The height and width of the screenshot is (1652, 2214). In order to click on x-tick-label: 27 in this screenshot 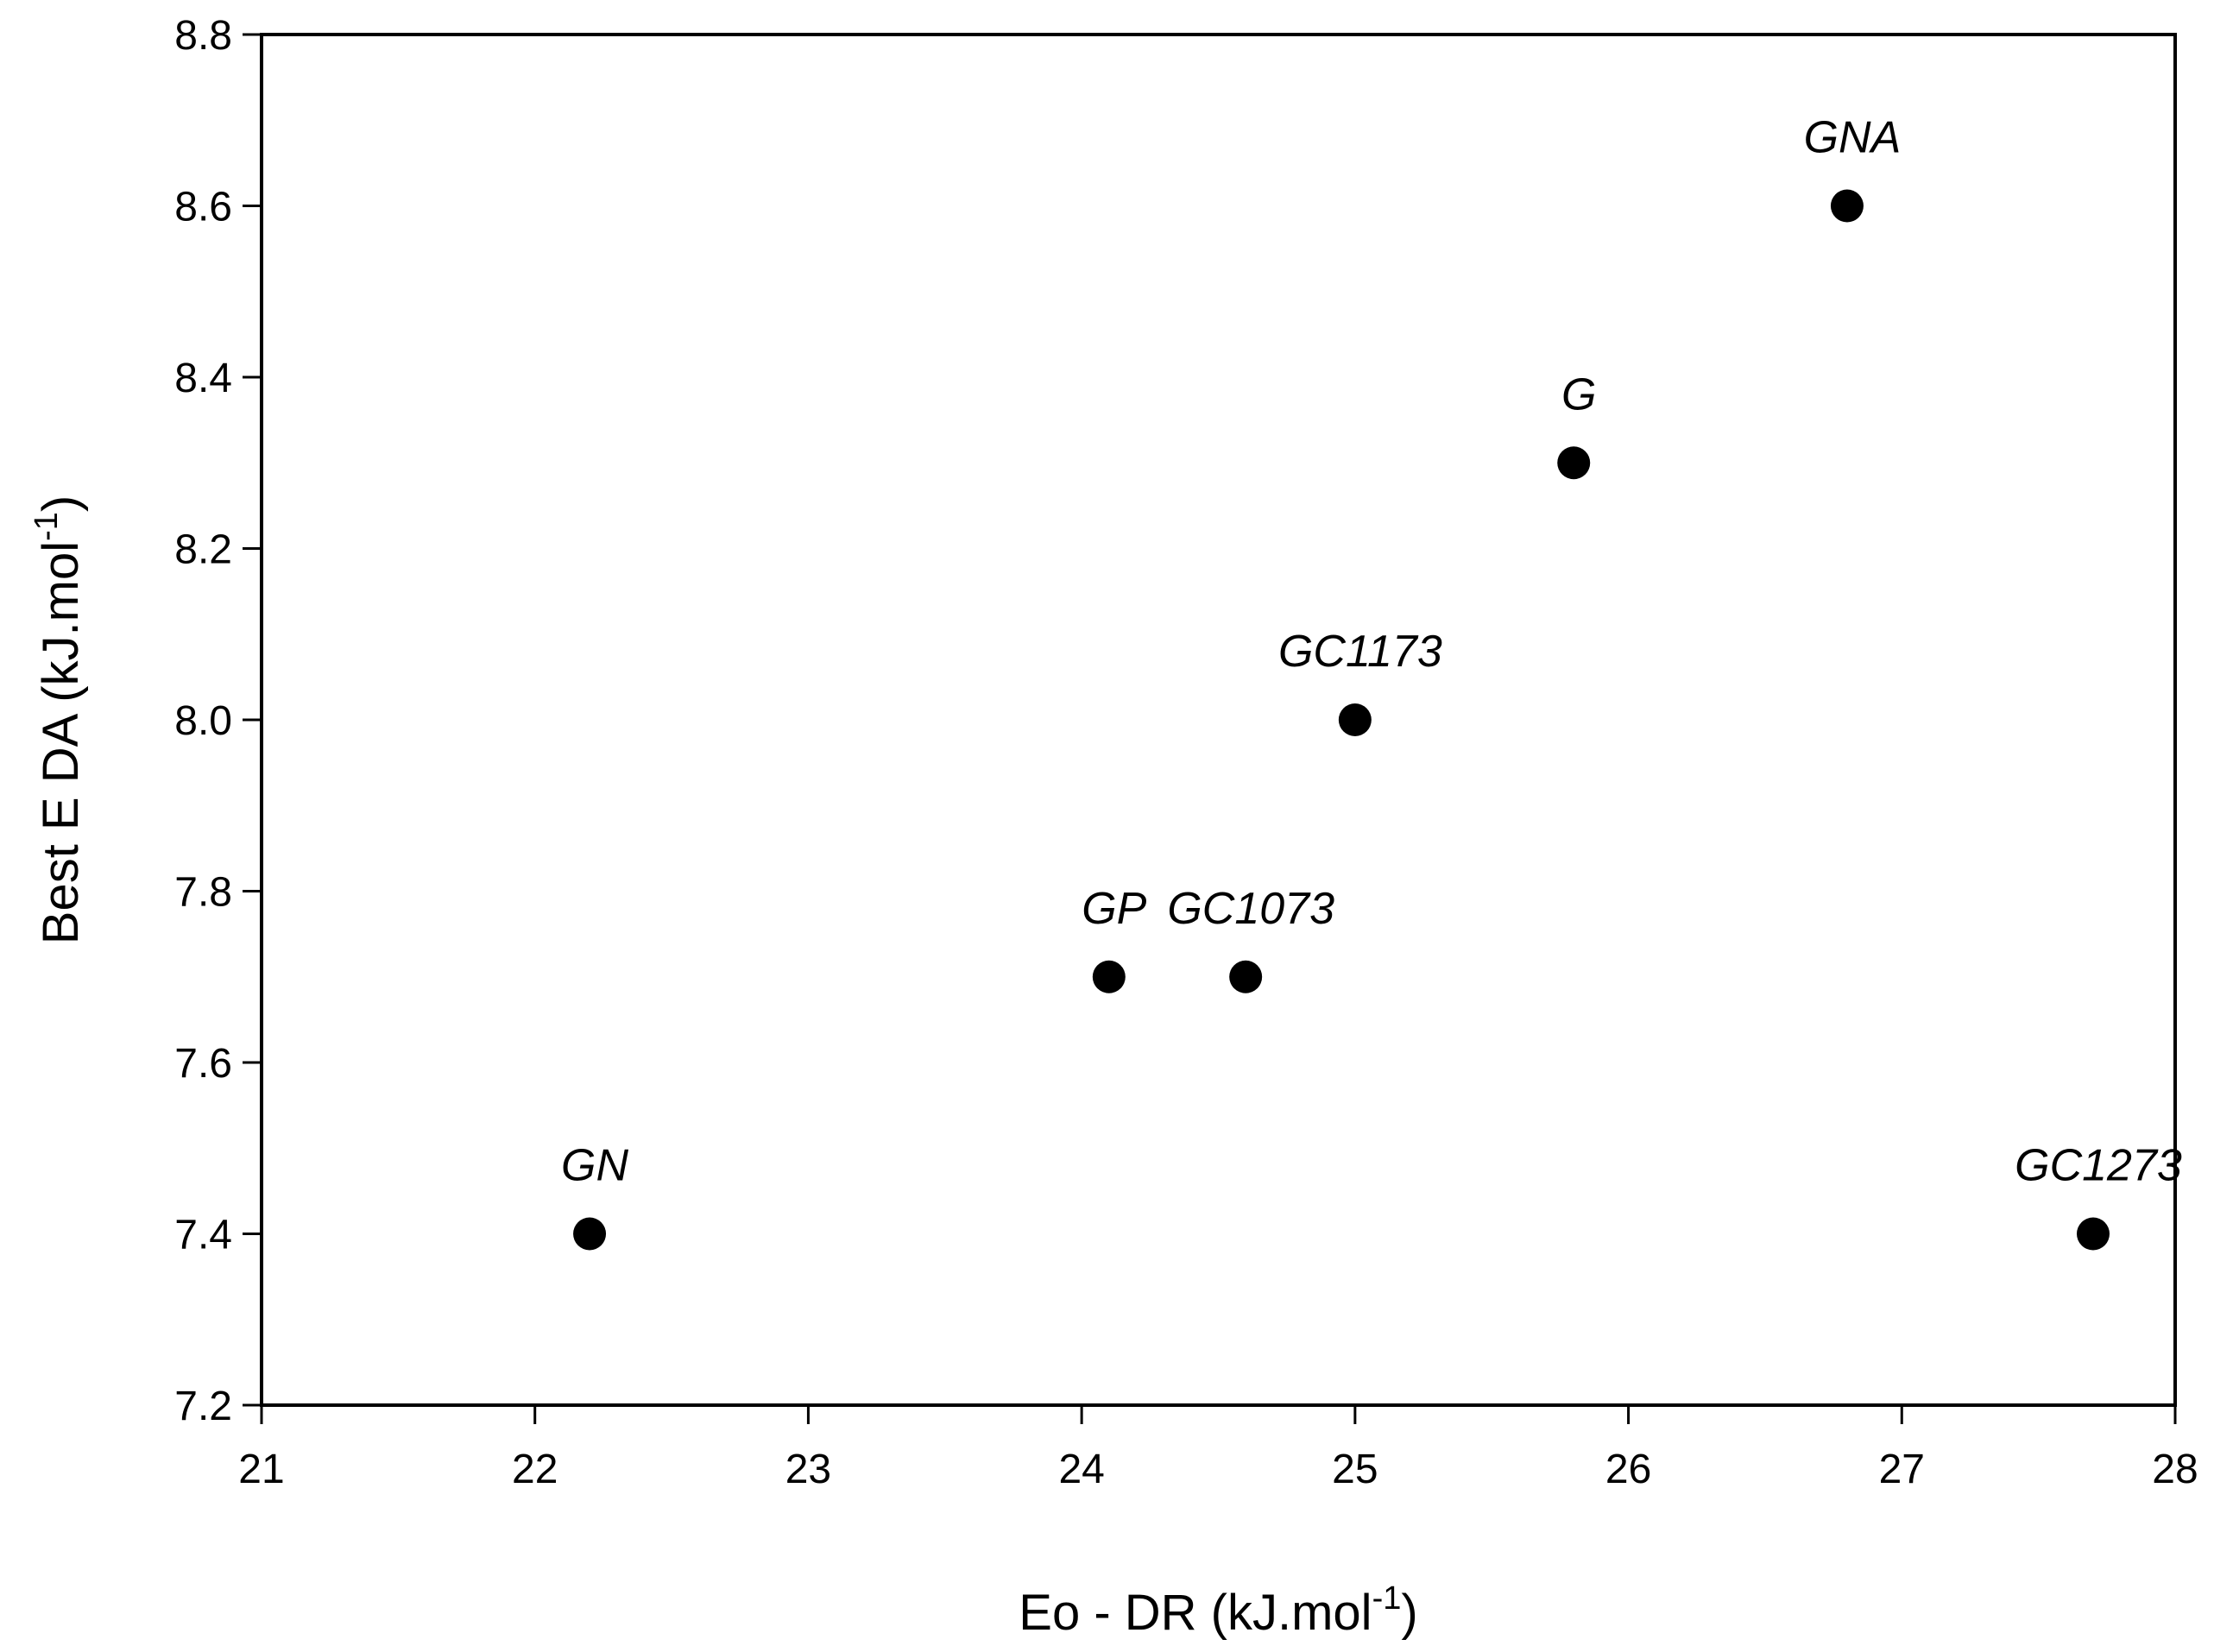, I will do `click(1902, 1469)`.